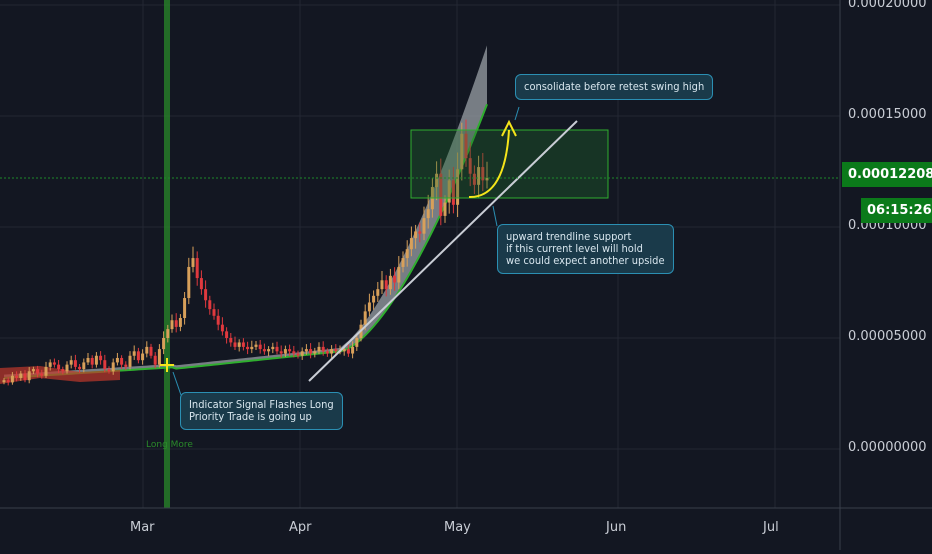 Image resolution: width=932 pixels, height=554 pixels. Describe the element at coordinates (887, 174) in the screenshot. I see `current-price-tag: 0.00012208` at that location.